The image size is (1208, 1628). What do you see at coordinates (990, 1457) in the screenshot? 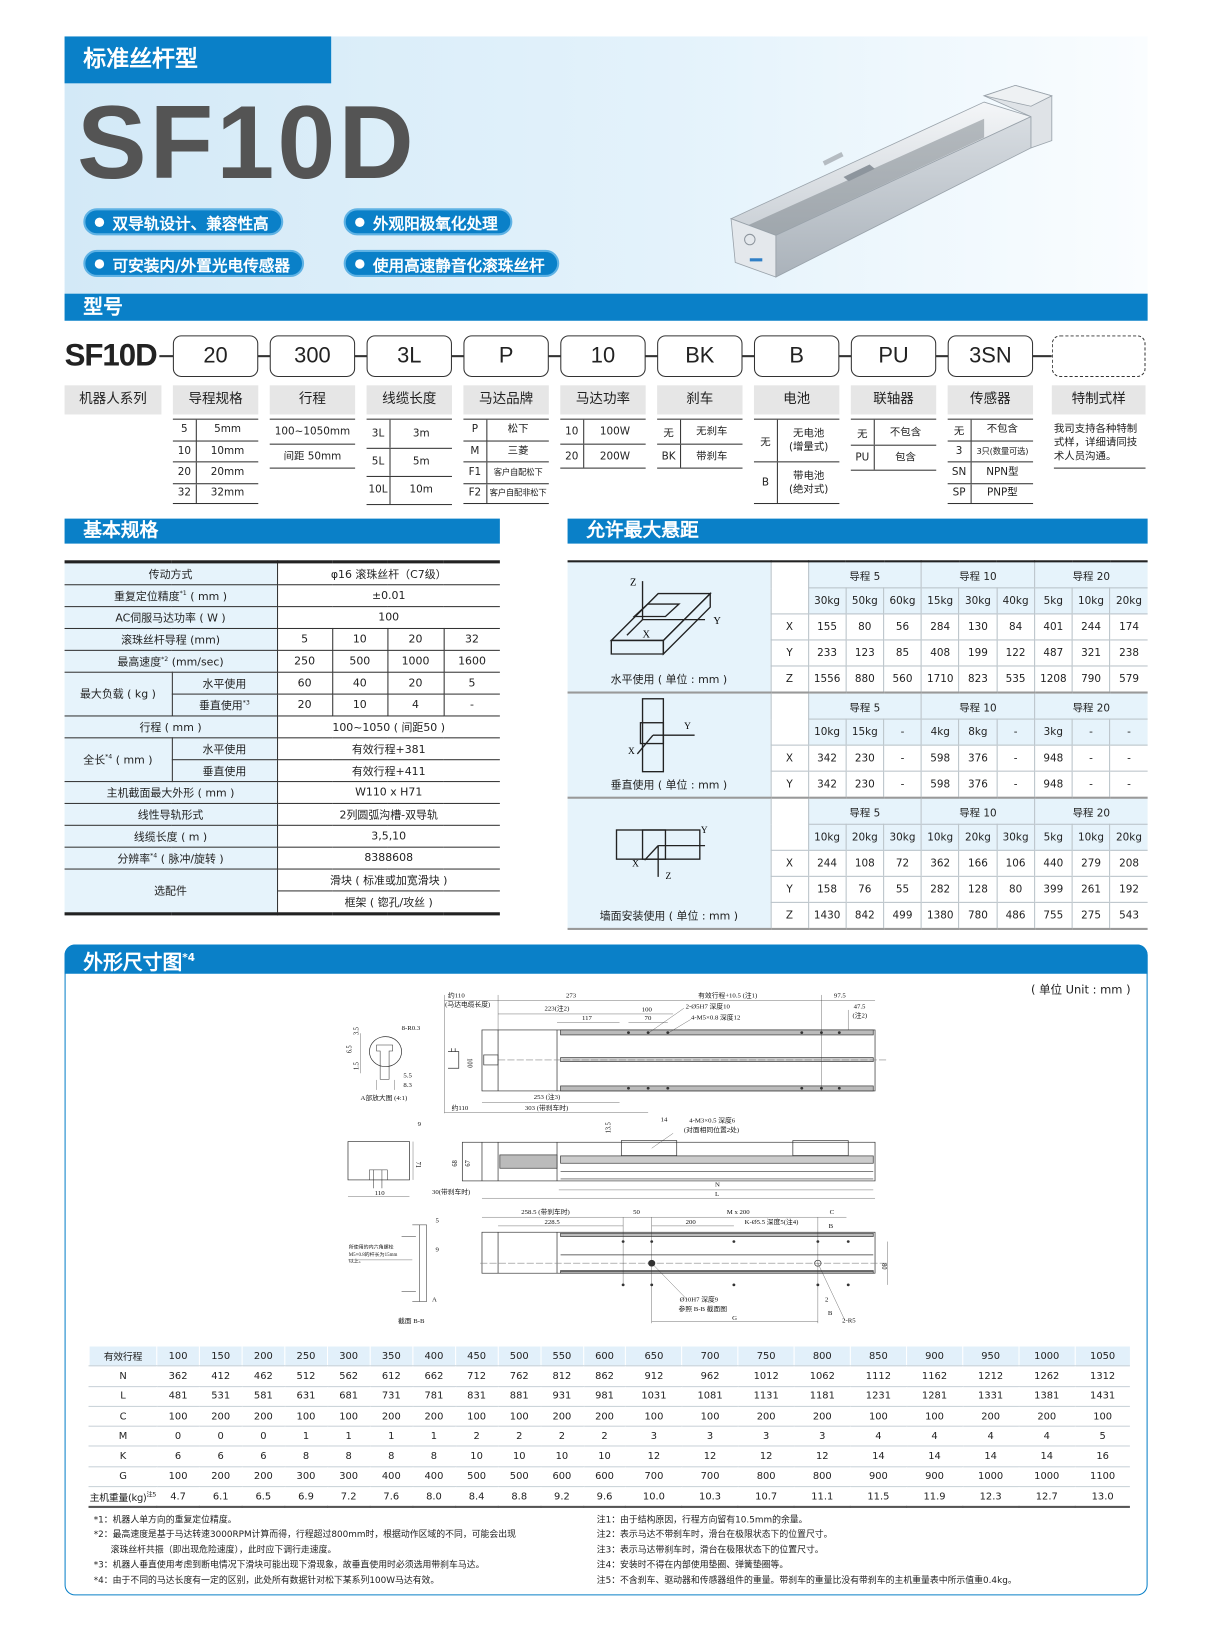
I see `dimension-value: 14` at bounding box center [990, 1457].